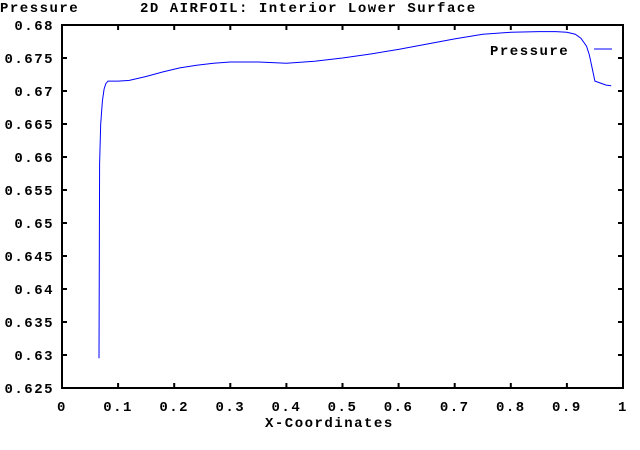 This screenshot has height=450, width=640. What do you see at coordinates (34, 291) in the screenshot?
I see `y-tick-label: 0.64` at bounding box center [34, 291].